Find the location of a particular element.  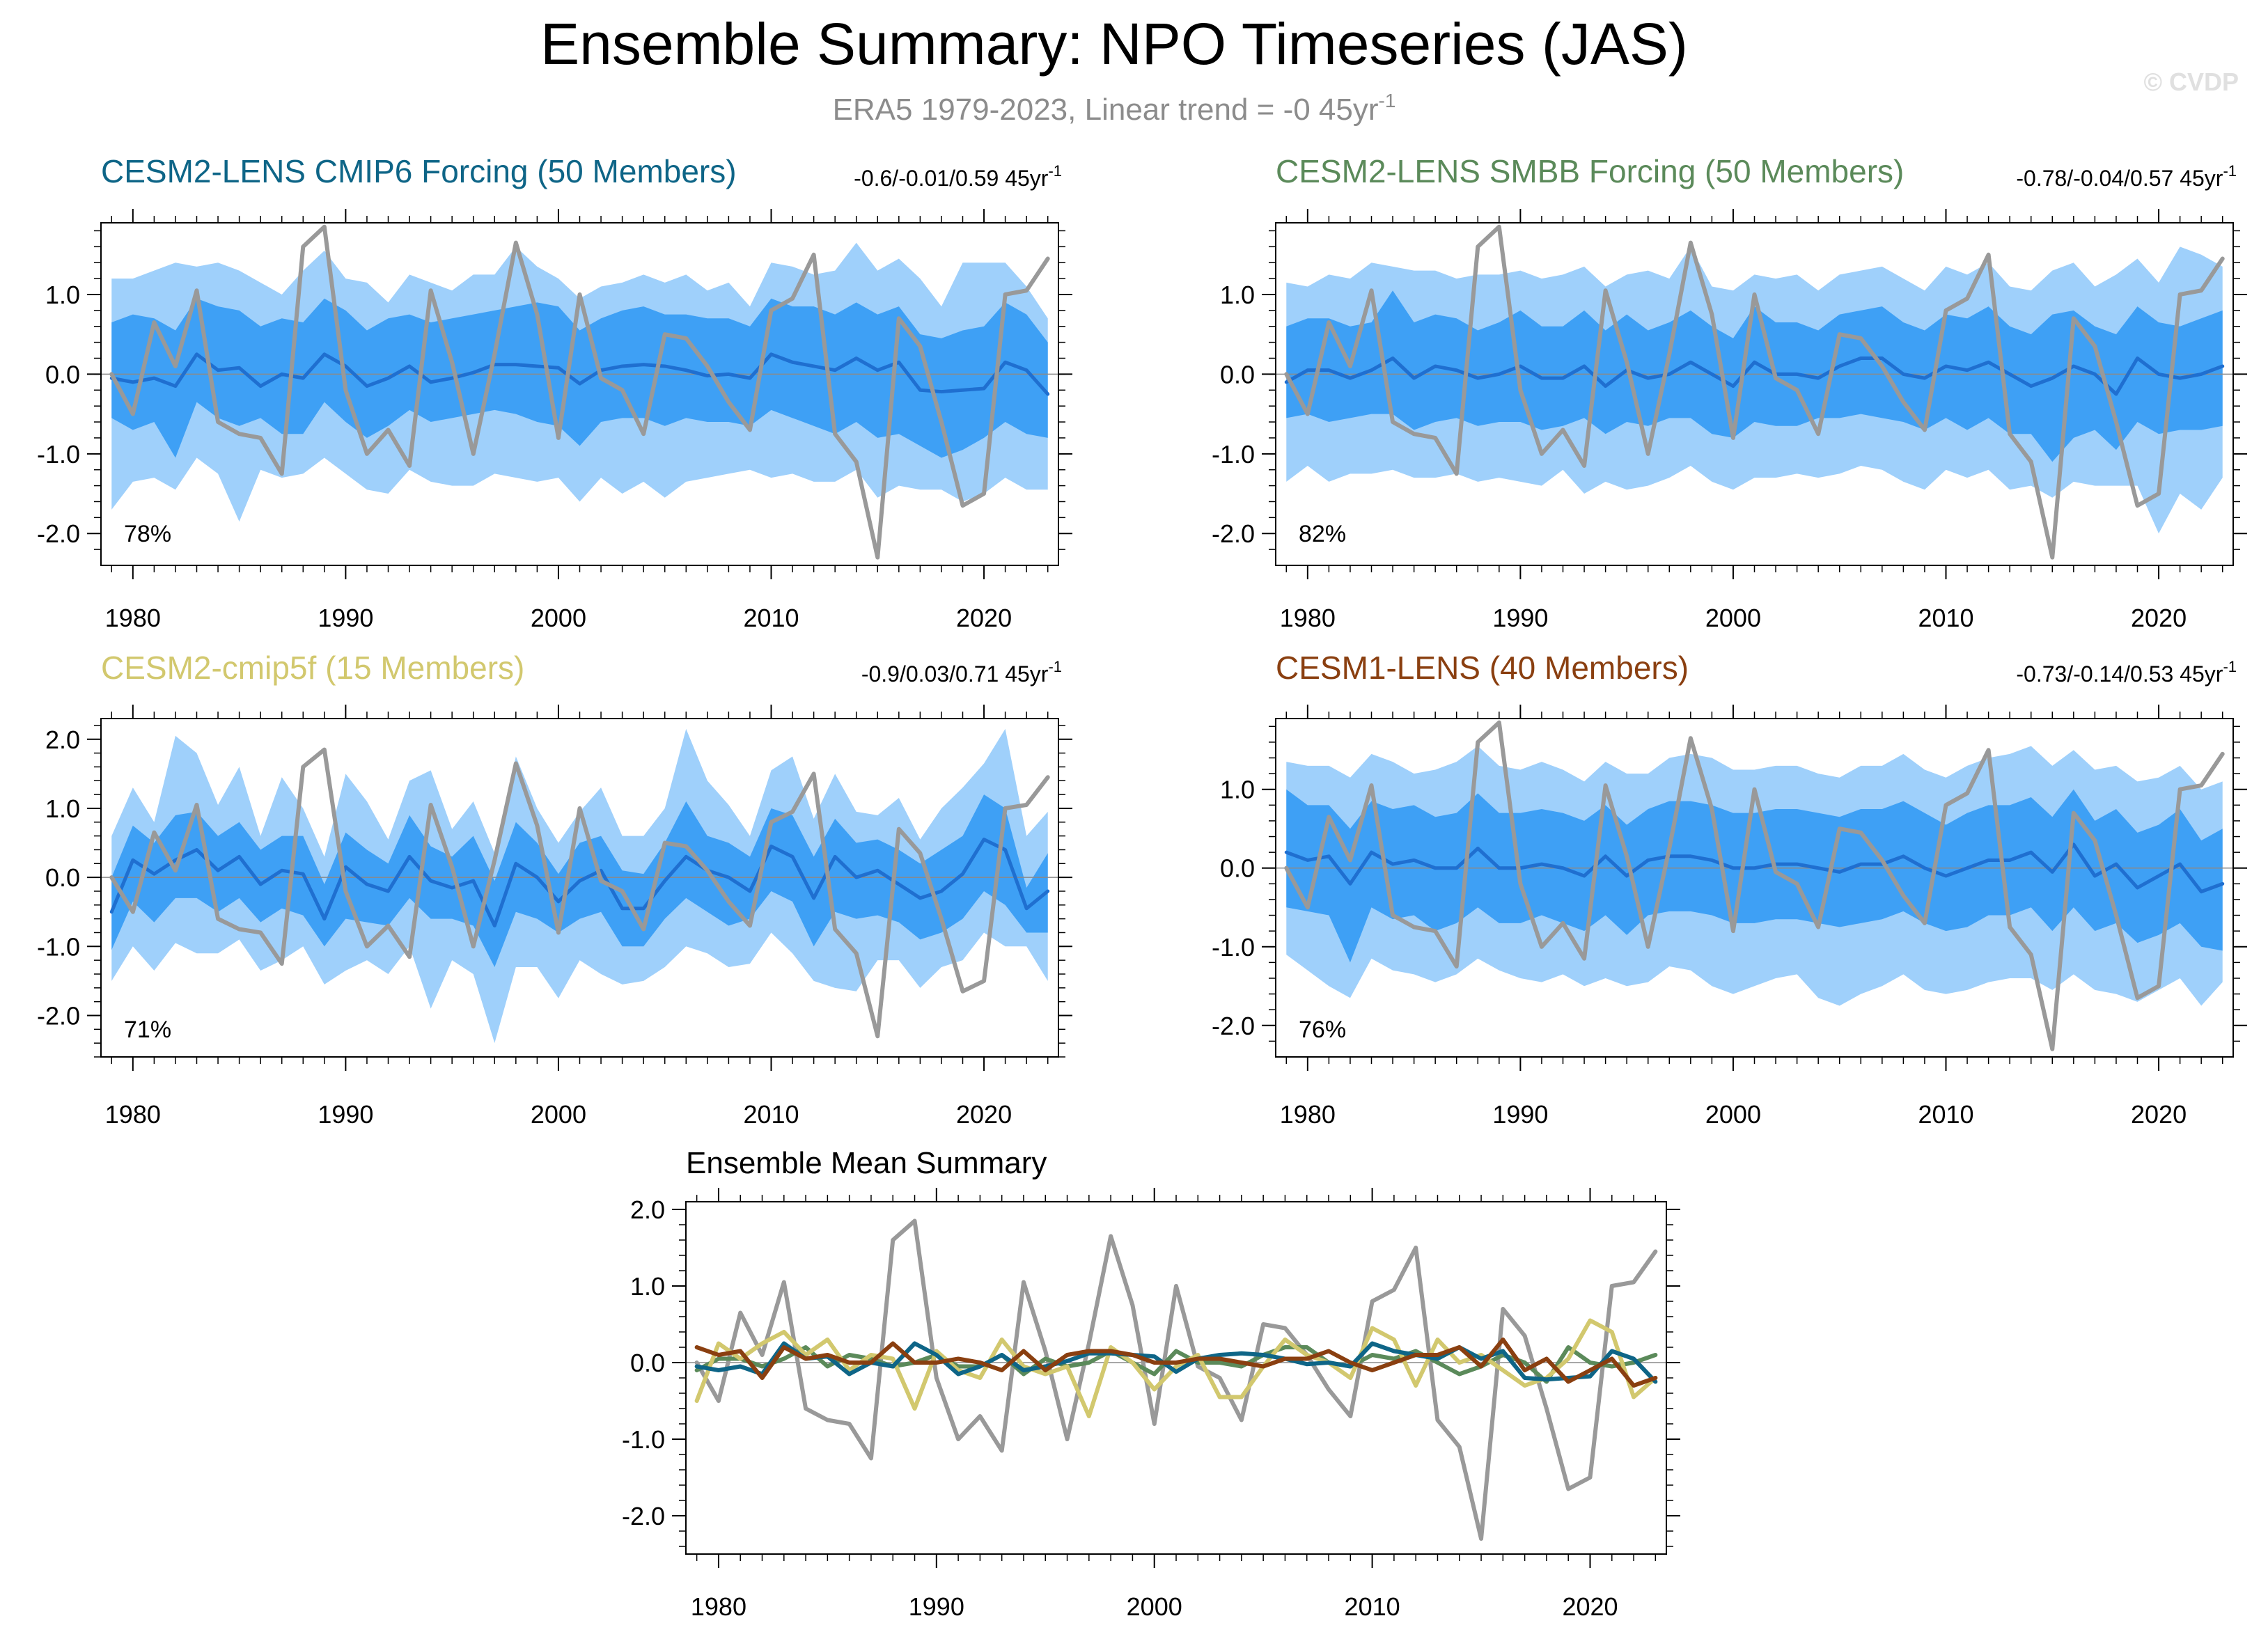

trend-label-text: -0.9/0.03/0.71 45yr is located at coordinates (955, 674).